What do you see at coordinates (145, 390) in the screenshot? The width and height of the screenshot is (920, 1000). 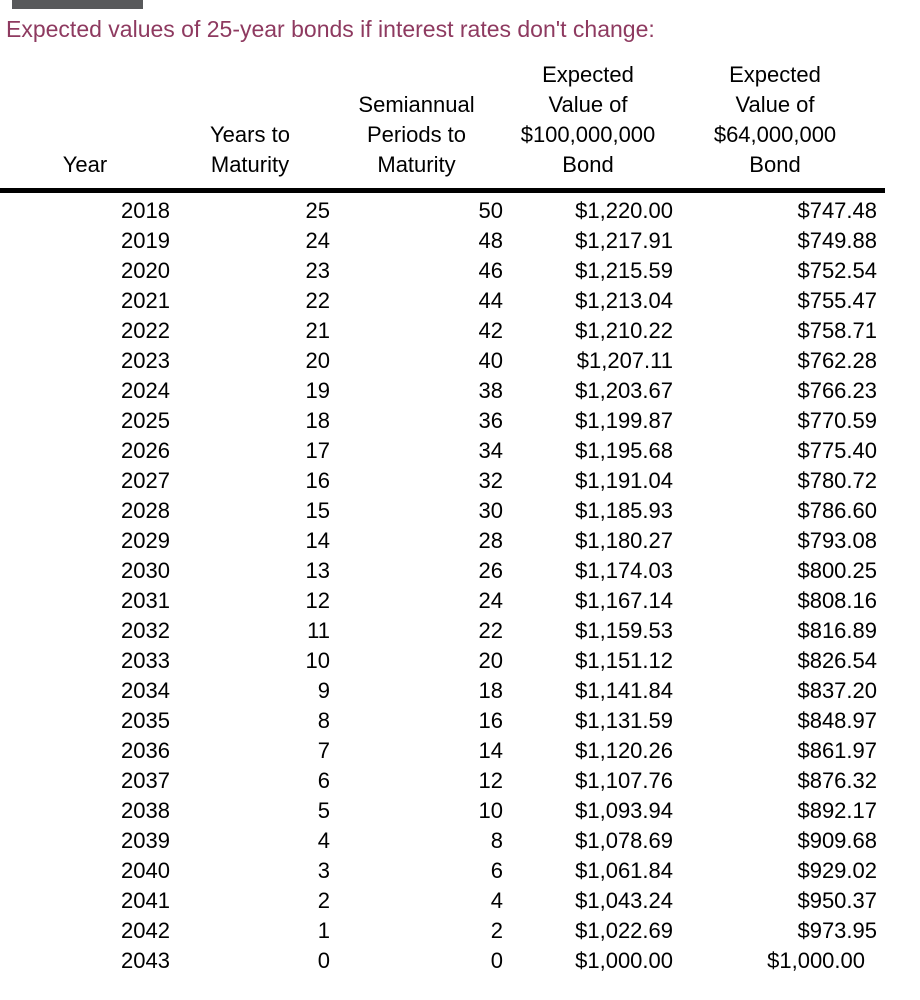 I see `cell-year: 2024` at bounding box center [145, 390].